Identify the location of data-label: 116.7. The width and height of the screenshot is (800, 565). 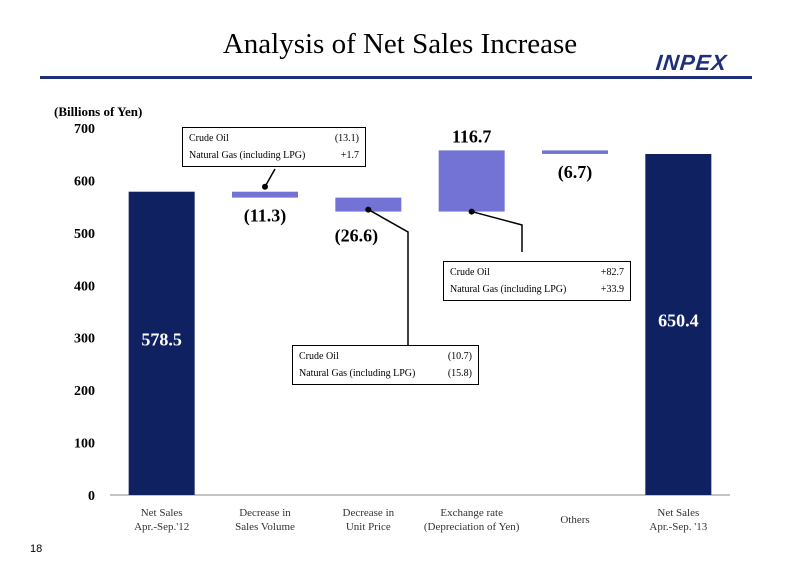
(472, 136).